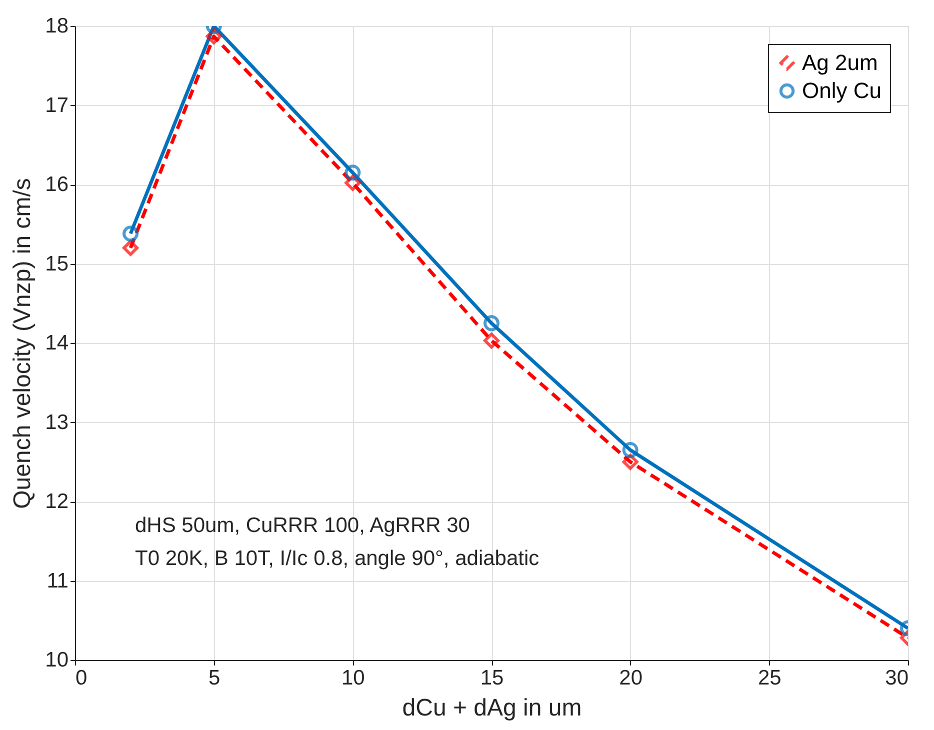 This screenshot has height=730, width=934. I want to click on annotation: dHS 50um, CuRRR 100, AgRRR 30, so click(302, 525).